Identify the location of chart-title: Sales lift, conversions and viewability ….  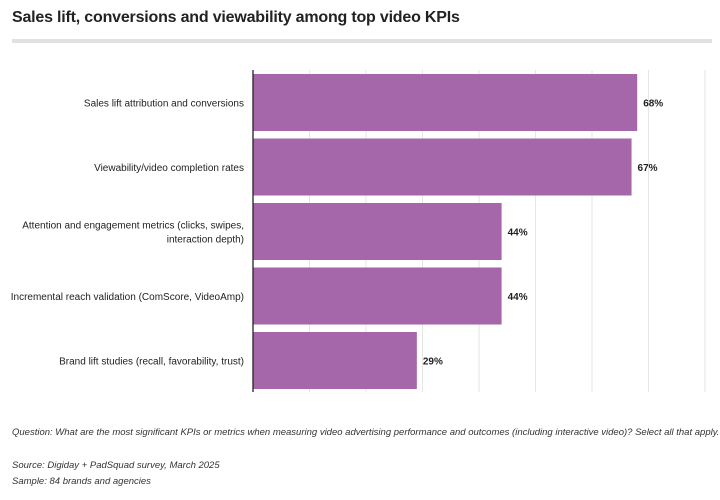
(236, 17).